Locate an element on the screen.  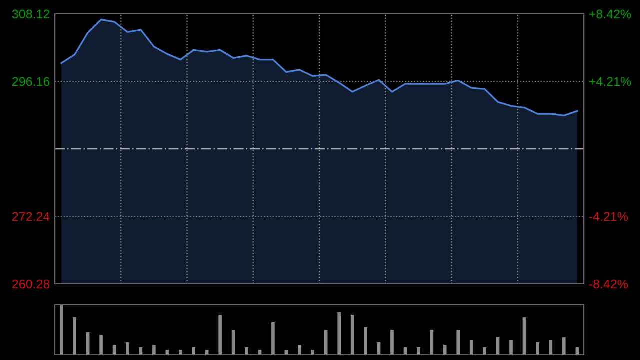
y-tick-label: 260.28 is located at coordinates (31, 284).